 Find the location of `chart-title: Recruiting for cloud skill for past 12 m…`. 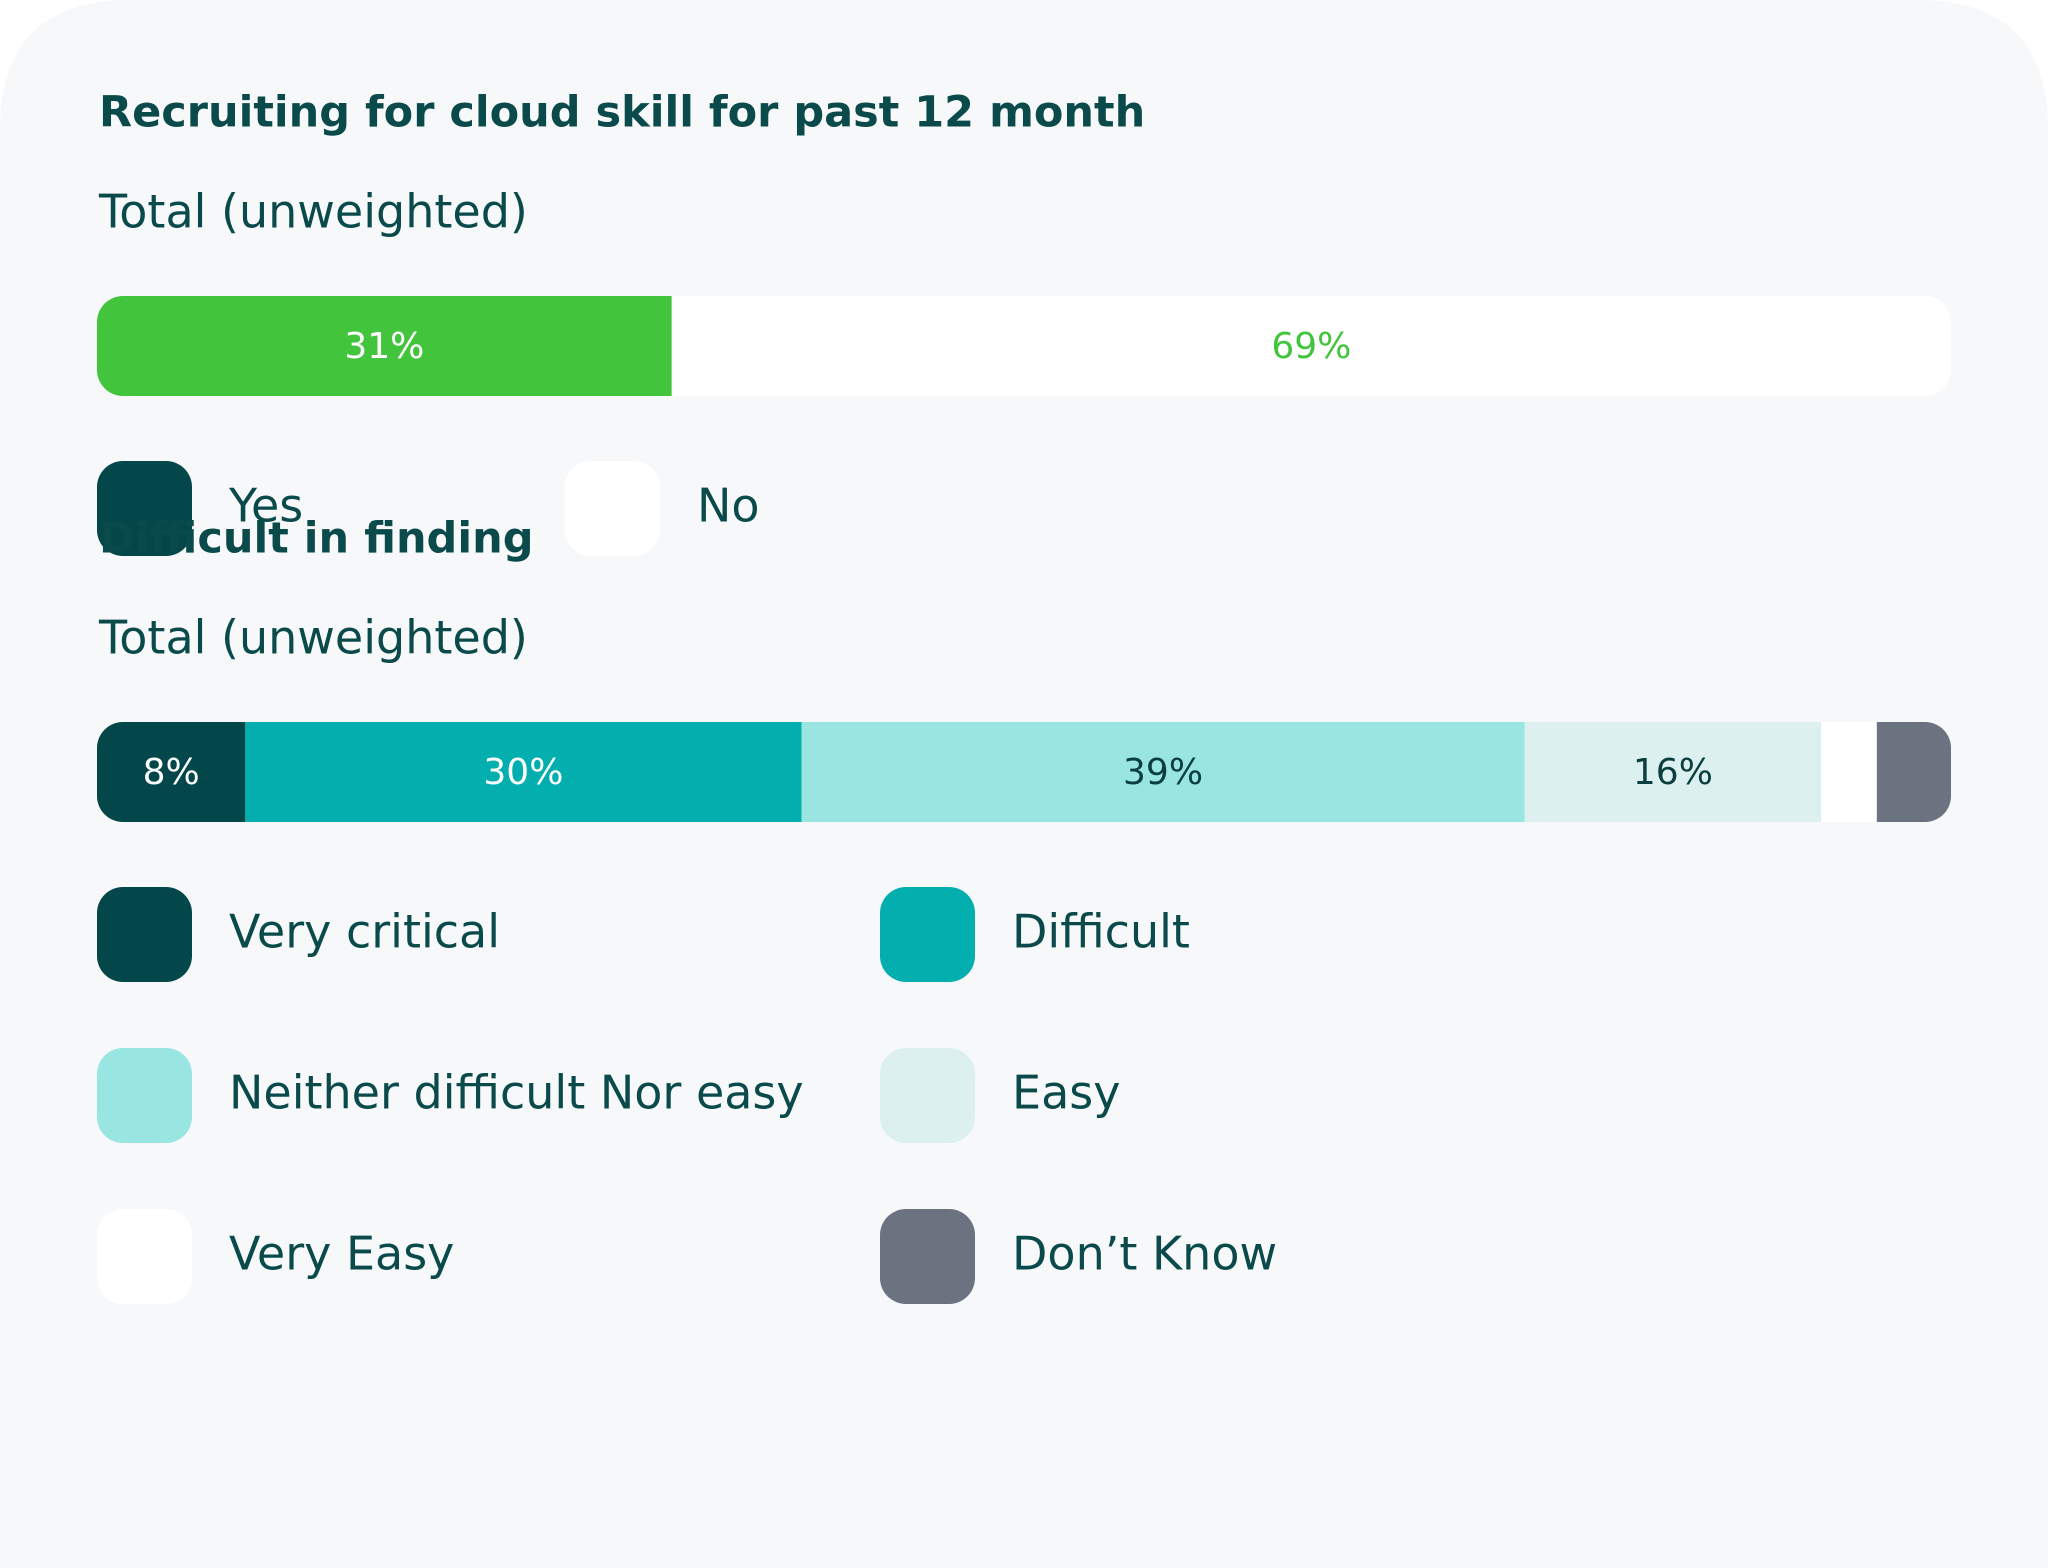

chart-title: Recruiting for cloud skill for past 12 m… is located at coordinates (622, 113).